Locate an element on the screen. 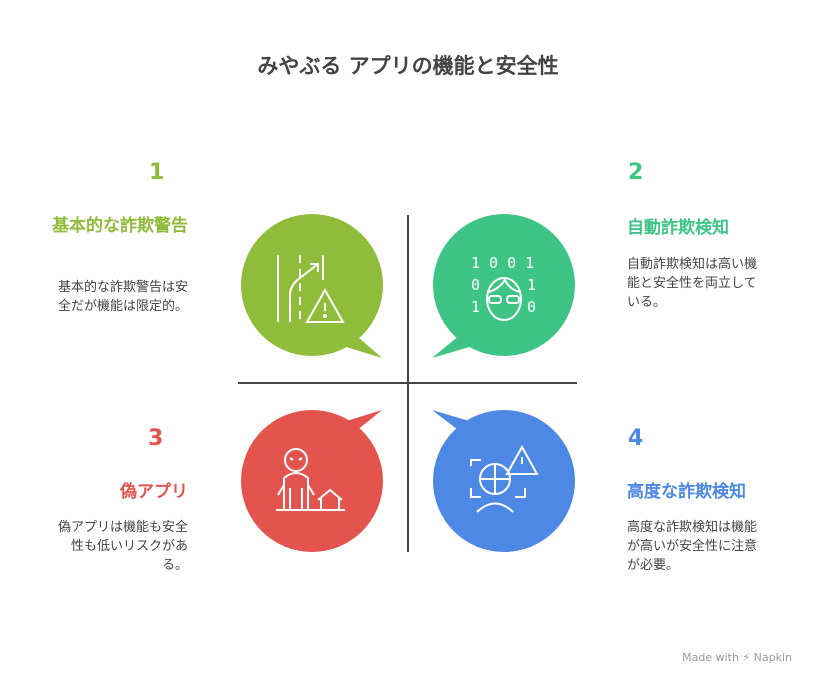 Image resolution: width=816 pixels, height=684 pixels. quadrant-4-number: 4 is located at coordinates (636, 438).